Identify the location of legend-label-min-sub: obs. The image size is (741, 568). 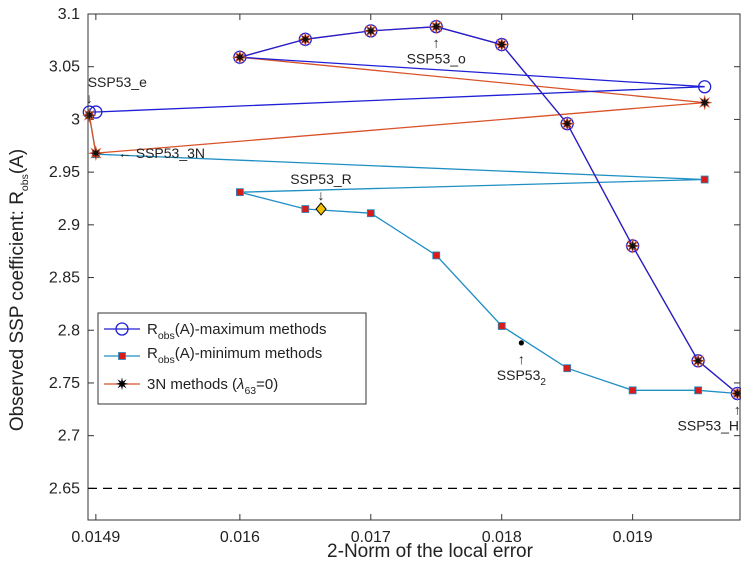
(166, 360).